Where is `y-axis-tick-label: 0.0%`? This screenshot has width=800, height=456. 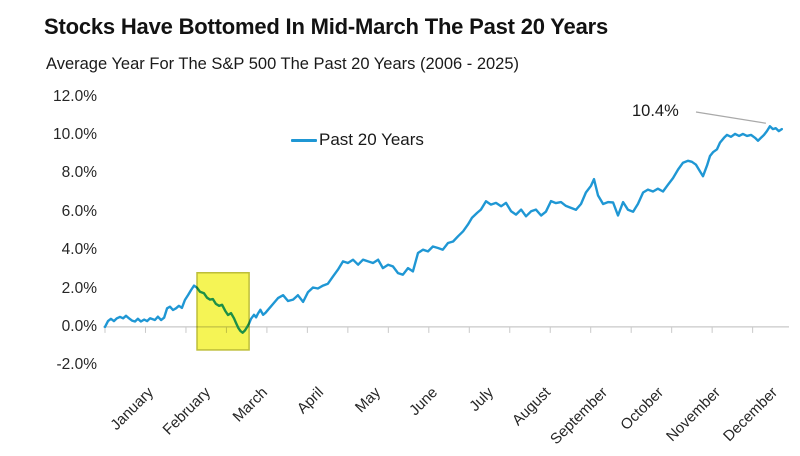
y-axis-tick-label: 0.0% is located at coordinates (79, 326).